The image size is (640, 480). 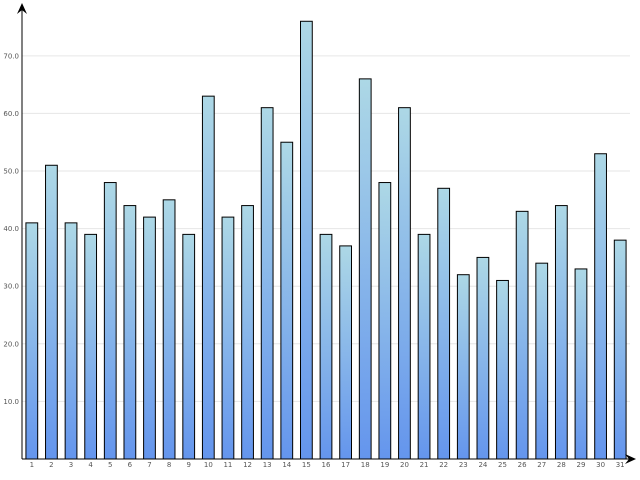 I want to click on x-tick-label: 27, so click(x=541, y=465).